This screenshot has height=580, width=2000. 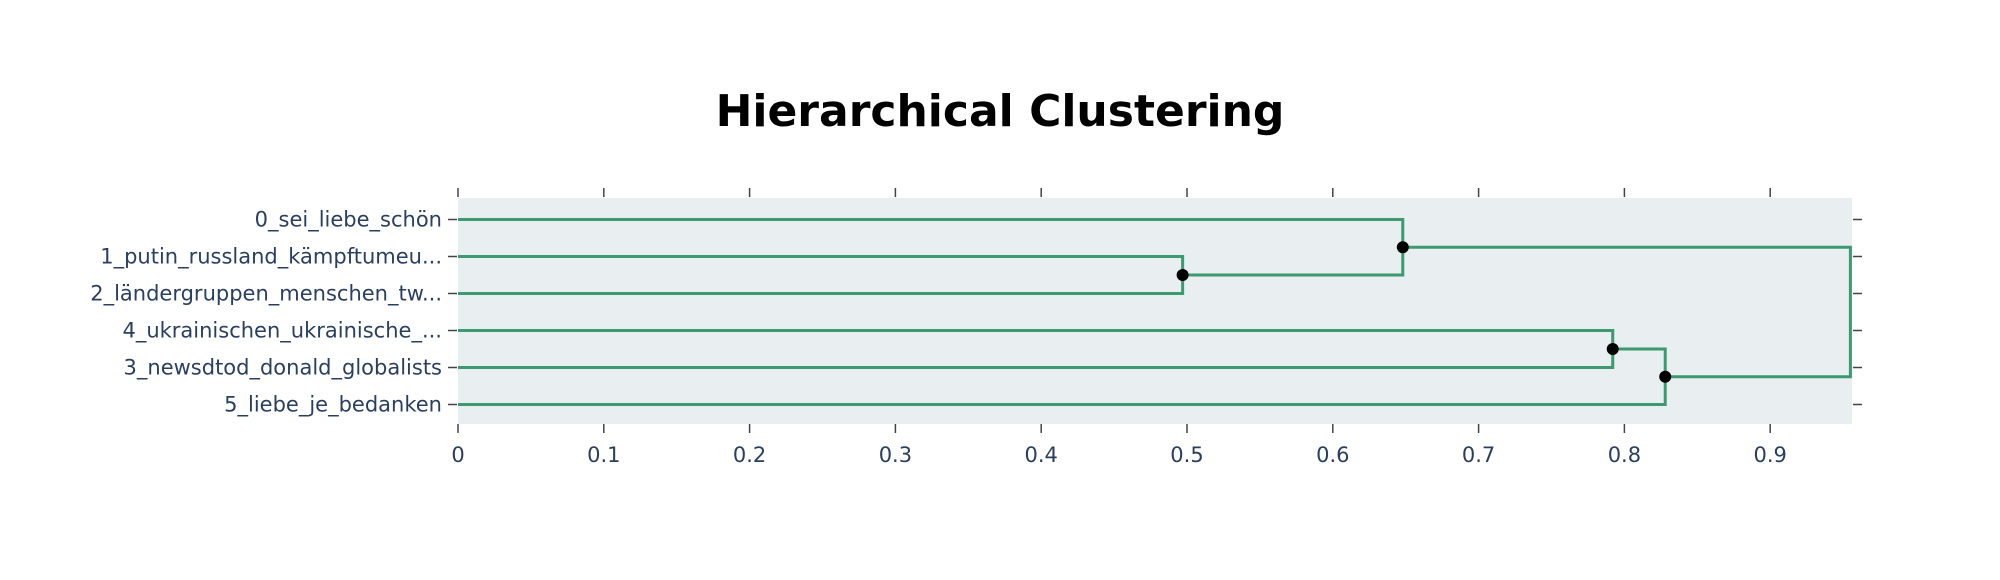 I want to click on x-tick-label: 0, so click(x=457, y=455).